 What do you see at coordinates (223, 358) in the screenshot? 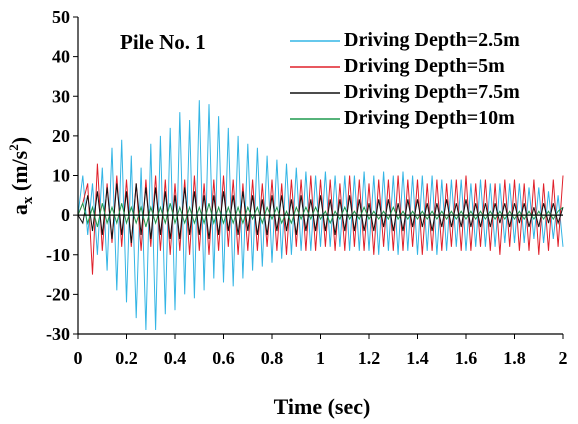
I see `x-tick-label: 0.6` at bounding box center [223, 358].